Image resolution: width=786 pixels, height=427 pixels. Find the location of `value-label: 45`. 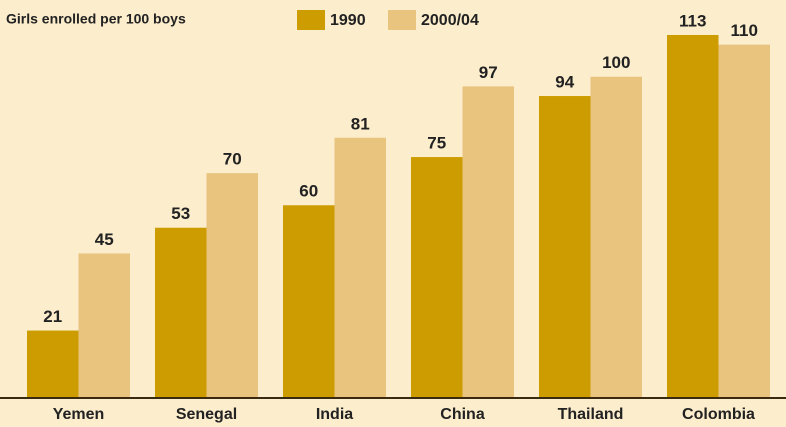

value-label: 45 is located at coordinates (104, 239).